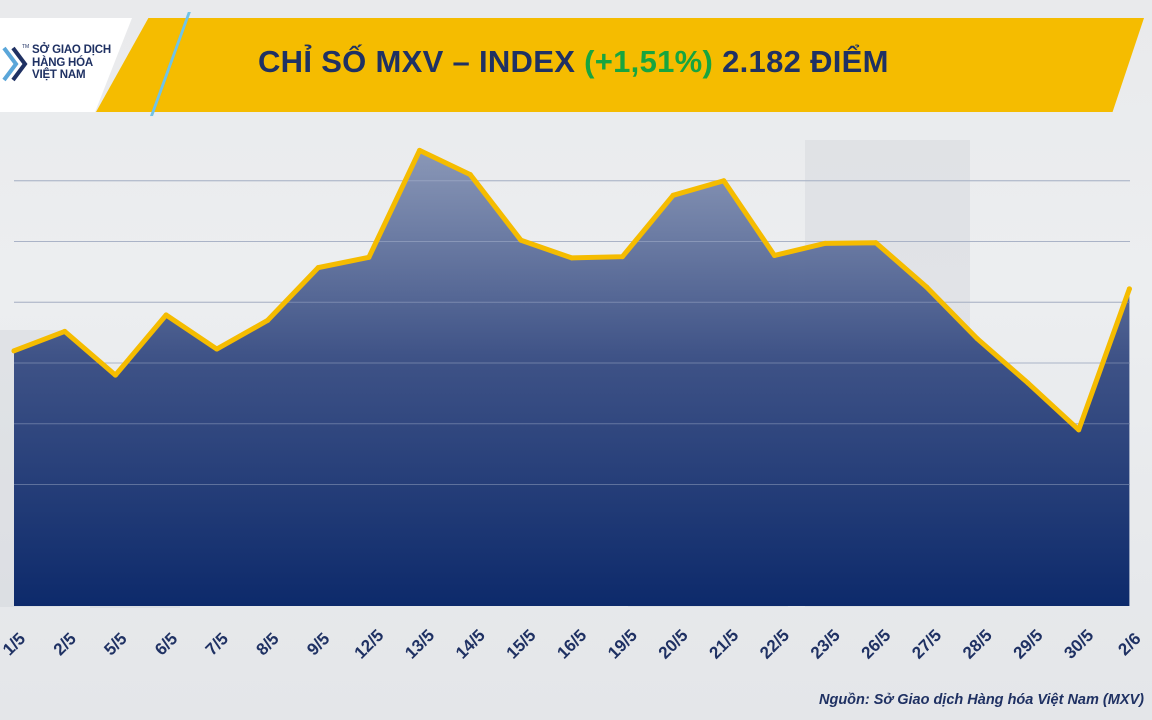 The image size is (1152, 720). I want to click on chart-title: CHỈ SỐ MXV – INDEX (+1,51%) 2.182 ĐIỂM, so click(573, 66).